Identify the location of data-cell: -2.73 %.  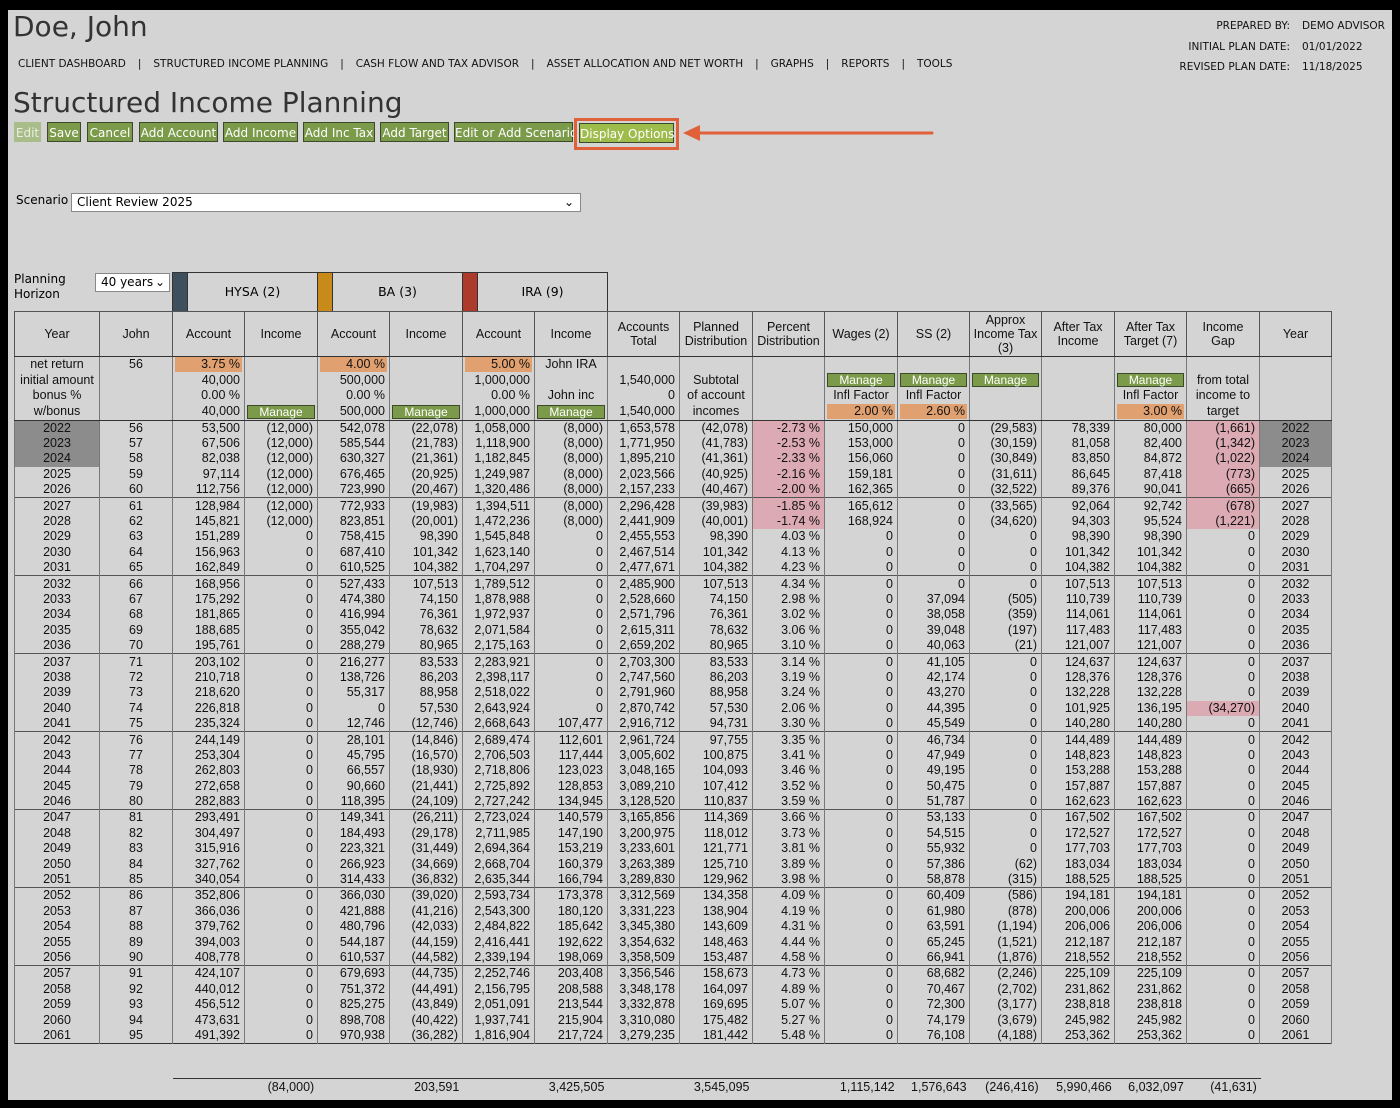
(788, 427).